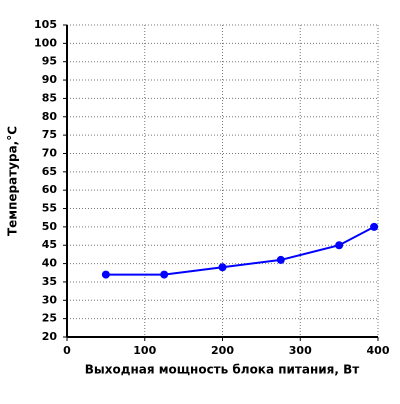 The width and height of the screenshot is (400, 404). I want to click on y-tick-label: 20, so click(50, 336).